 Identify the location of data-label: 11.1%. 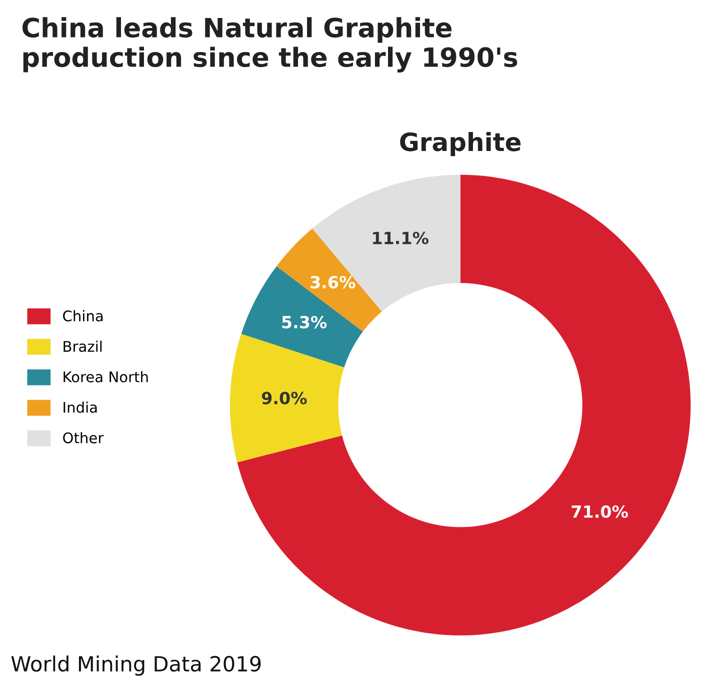
(400, 238).